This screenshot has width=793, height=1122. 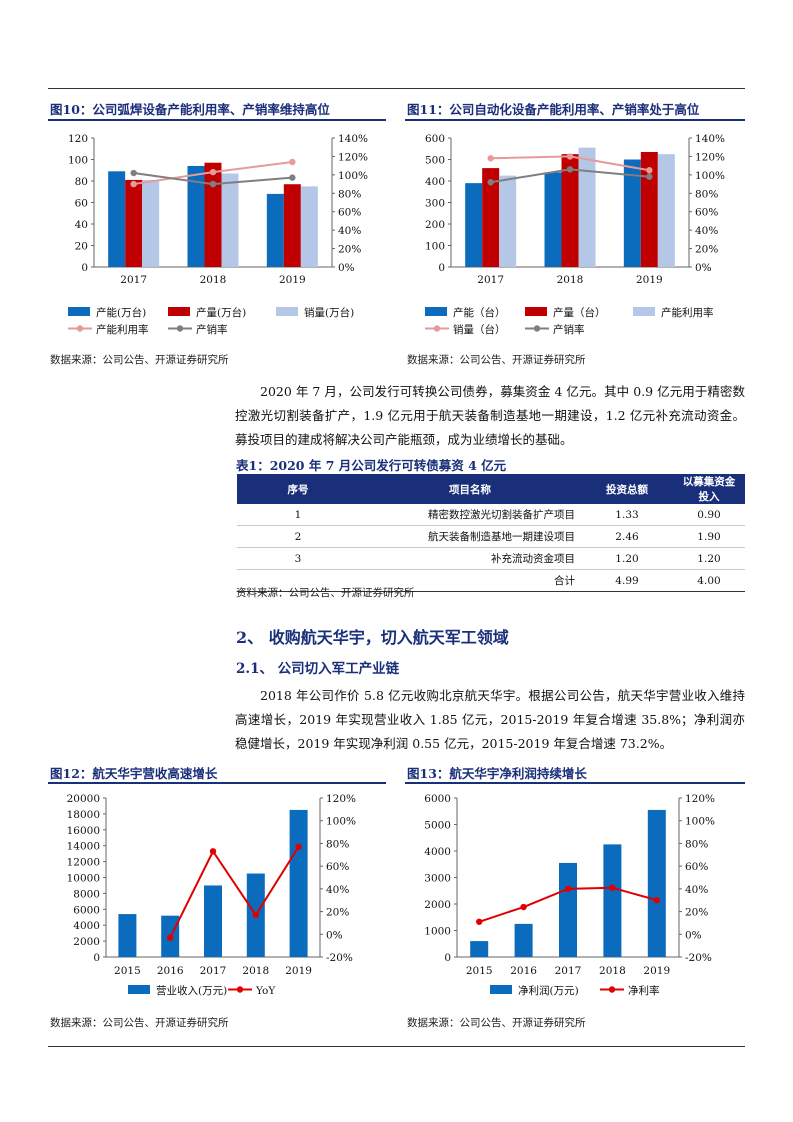 What do you see at coordinates (79, 311) in the screenshot?
I see `legend-swatch-产能(万台)` at bounding box center [79, 311].